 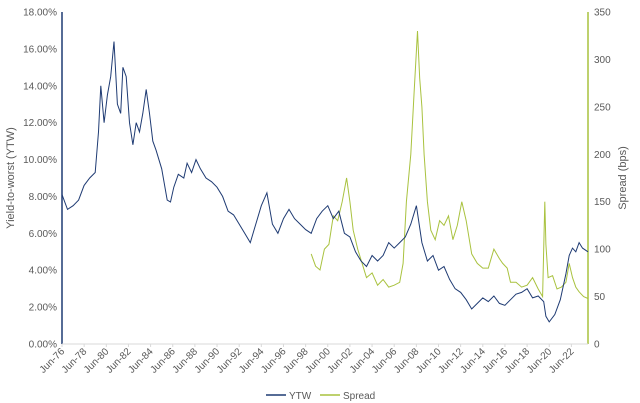 I want to click on y-right-axis-label: Spread (bps), so click(x=623, y=178).